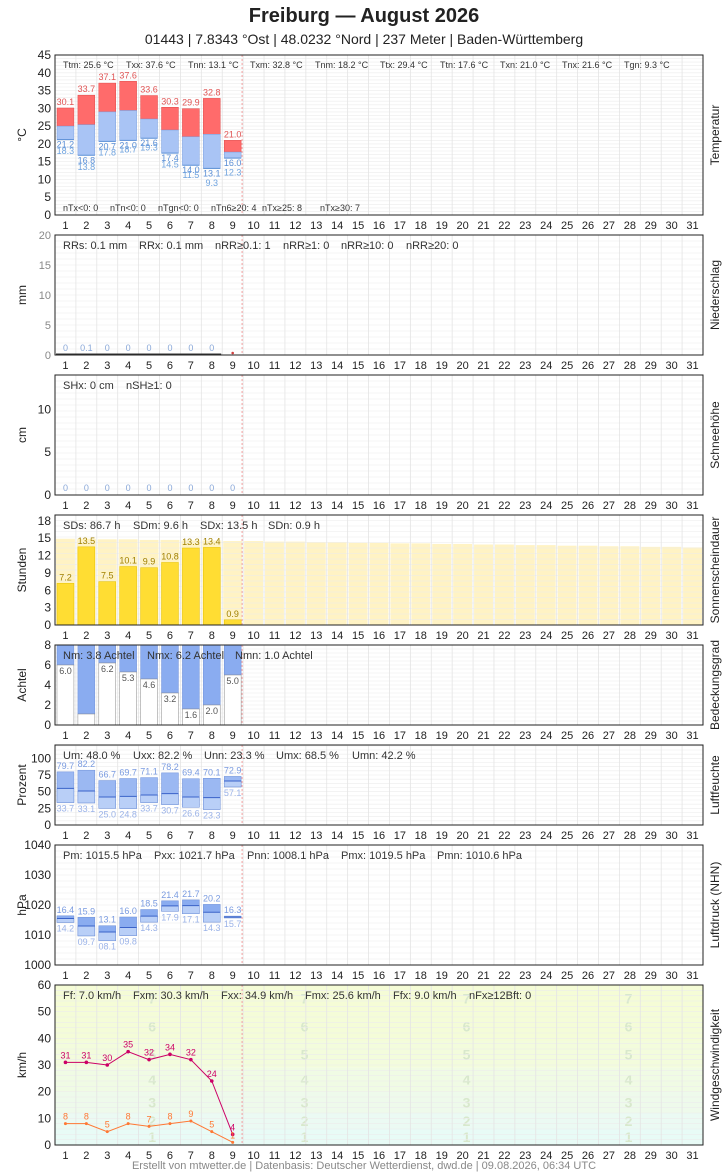  What do you see at coordinates (358, 976) in the screenshot?
I see `pressure-x-tick: 15` at bounding box center [358, 976].